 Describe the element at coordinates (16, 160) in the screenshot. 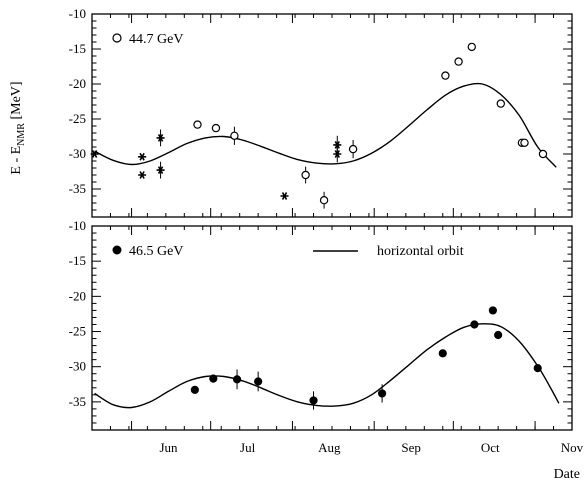

I see `y-axis-title-main: E - E` at that location.